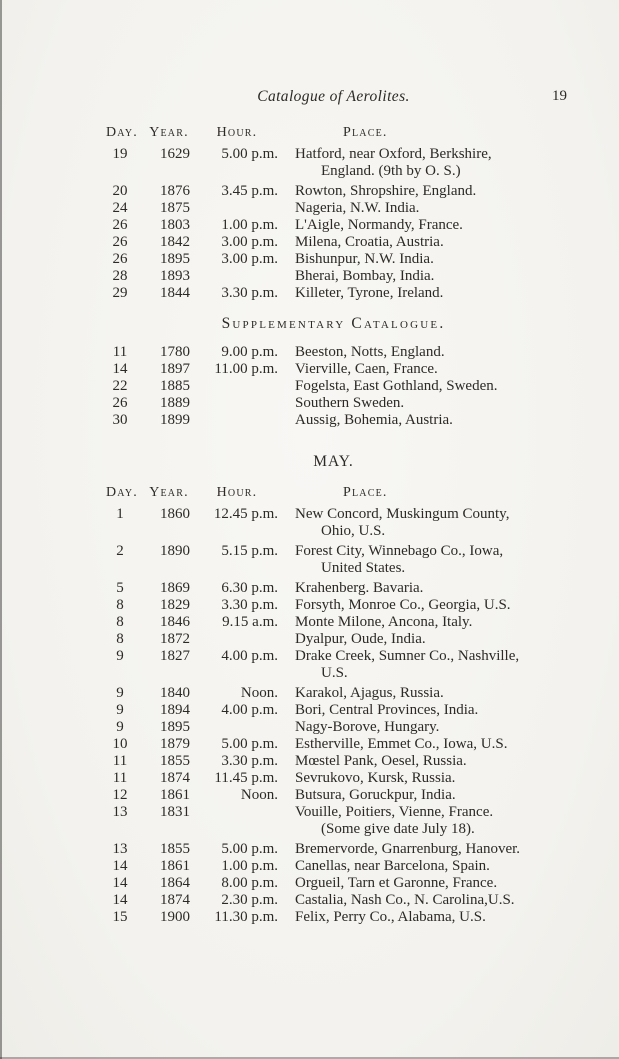 The height and width of the screenshot is (1059, 619). I want to click on cell-place: Orgueil, Tarn et Garonne, France., so click(428, 883).